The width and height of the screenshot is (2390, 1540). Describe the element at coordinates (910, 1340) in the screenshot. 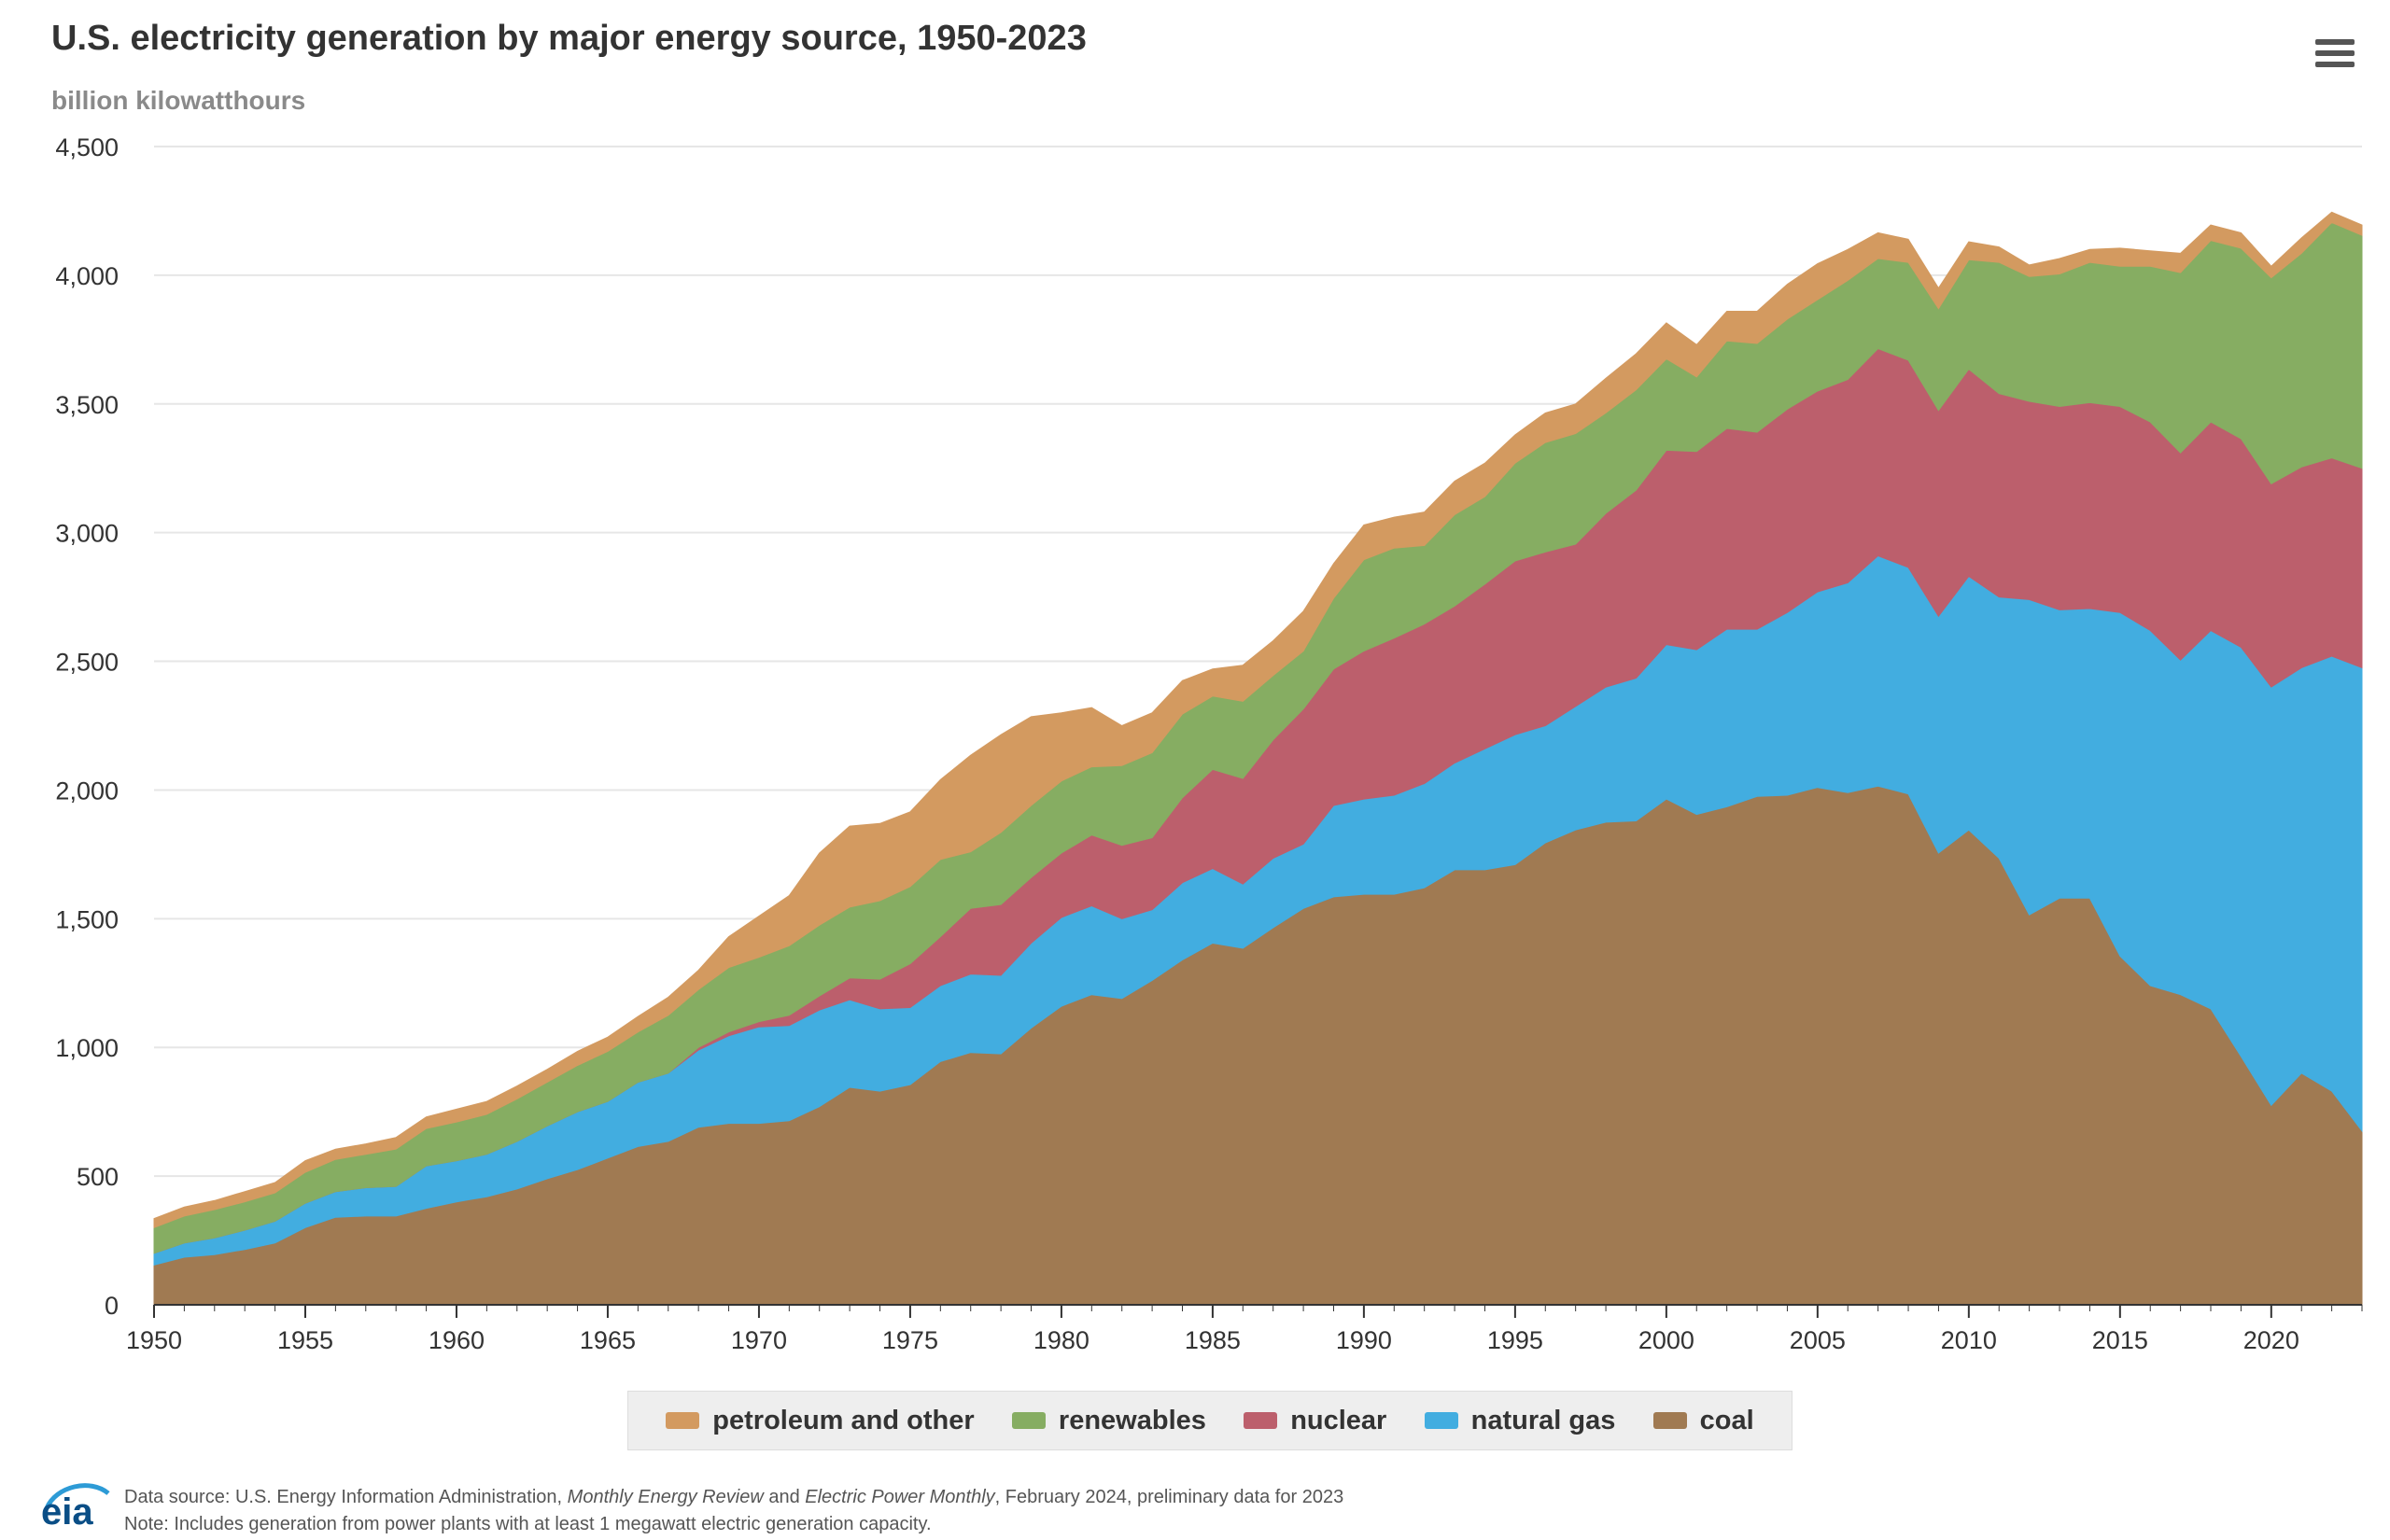

I see `x-tick-label: 1975` at that location.